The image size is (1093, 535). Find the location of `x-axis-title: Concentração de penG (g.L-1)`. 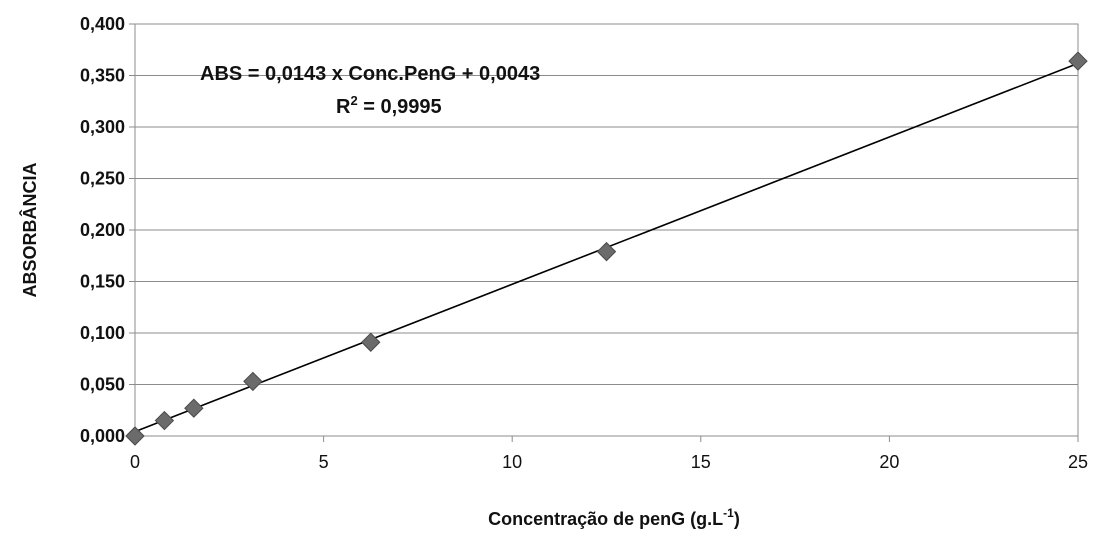

x-axis-title: Concentração de penG (g.L-1) is located at coordinates (614, 517).